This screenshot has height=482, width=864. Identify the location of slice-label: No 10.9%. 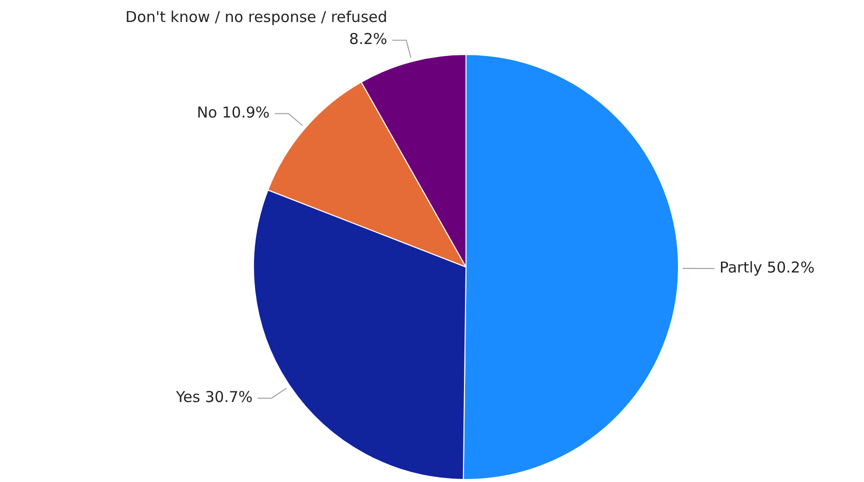
(233, 112).